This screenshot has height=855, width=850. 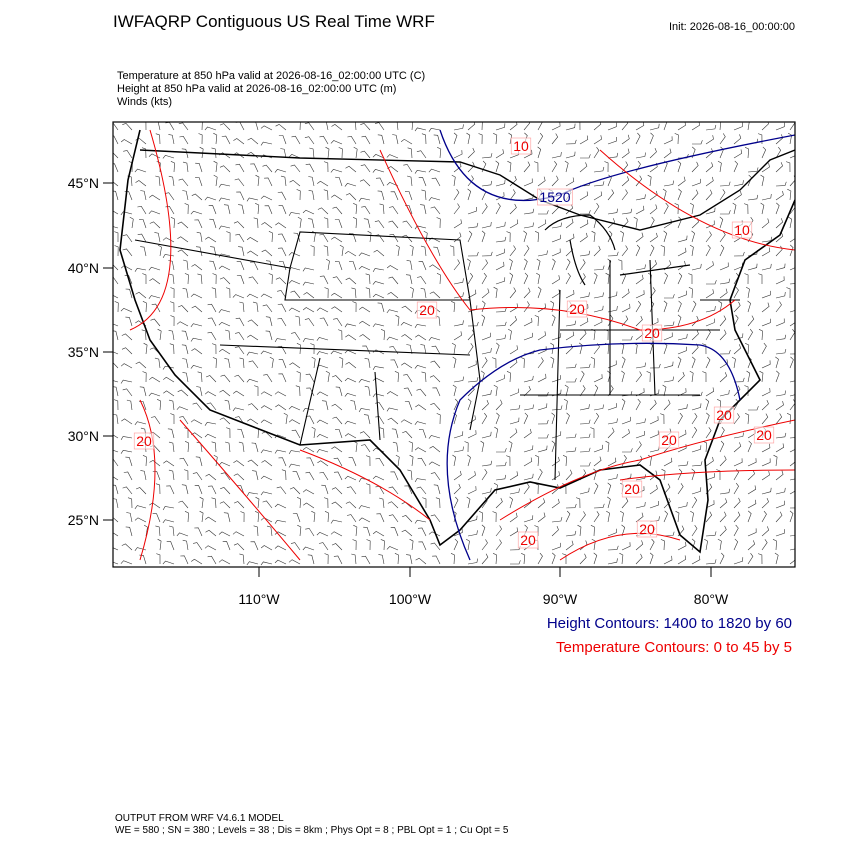 I want to click on contour-label: 20, so click(x=427, y=310).